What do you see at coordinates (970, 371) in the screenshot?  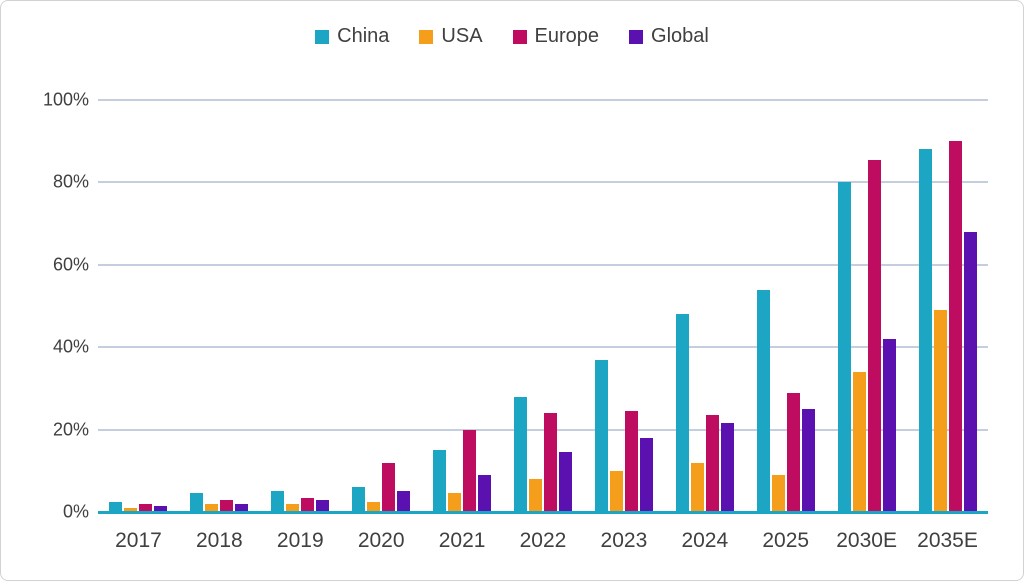 I see `bar-global-2035e` at bounding box center [970, 371].